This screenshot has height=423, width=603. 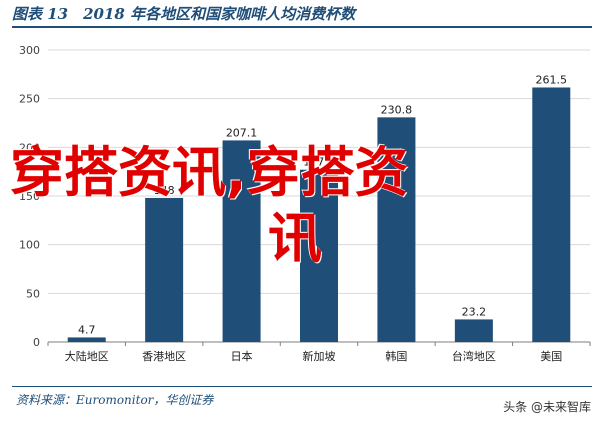 What do you see at coordinates (302, 386) in the screenshot?
I see `source-divider` at bounding box center [302, 386].